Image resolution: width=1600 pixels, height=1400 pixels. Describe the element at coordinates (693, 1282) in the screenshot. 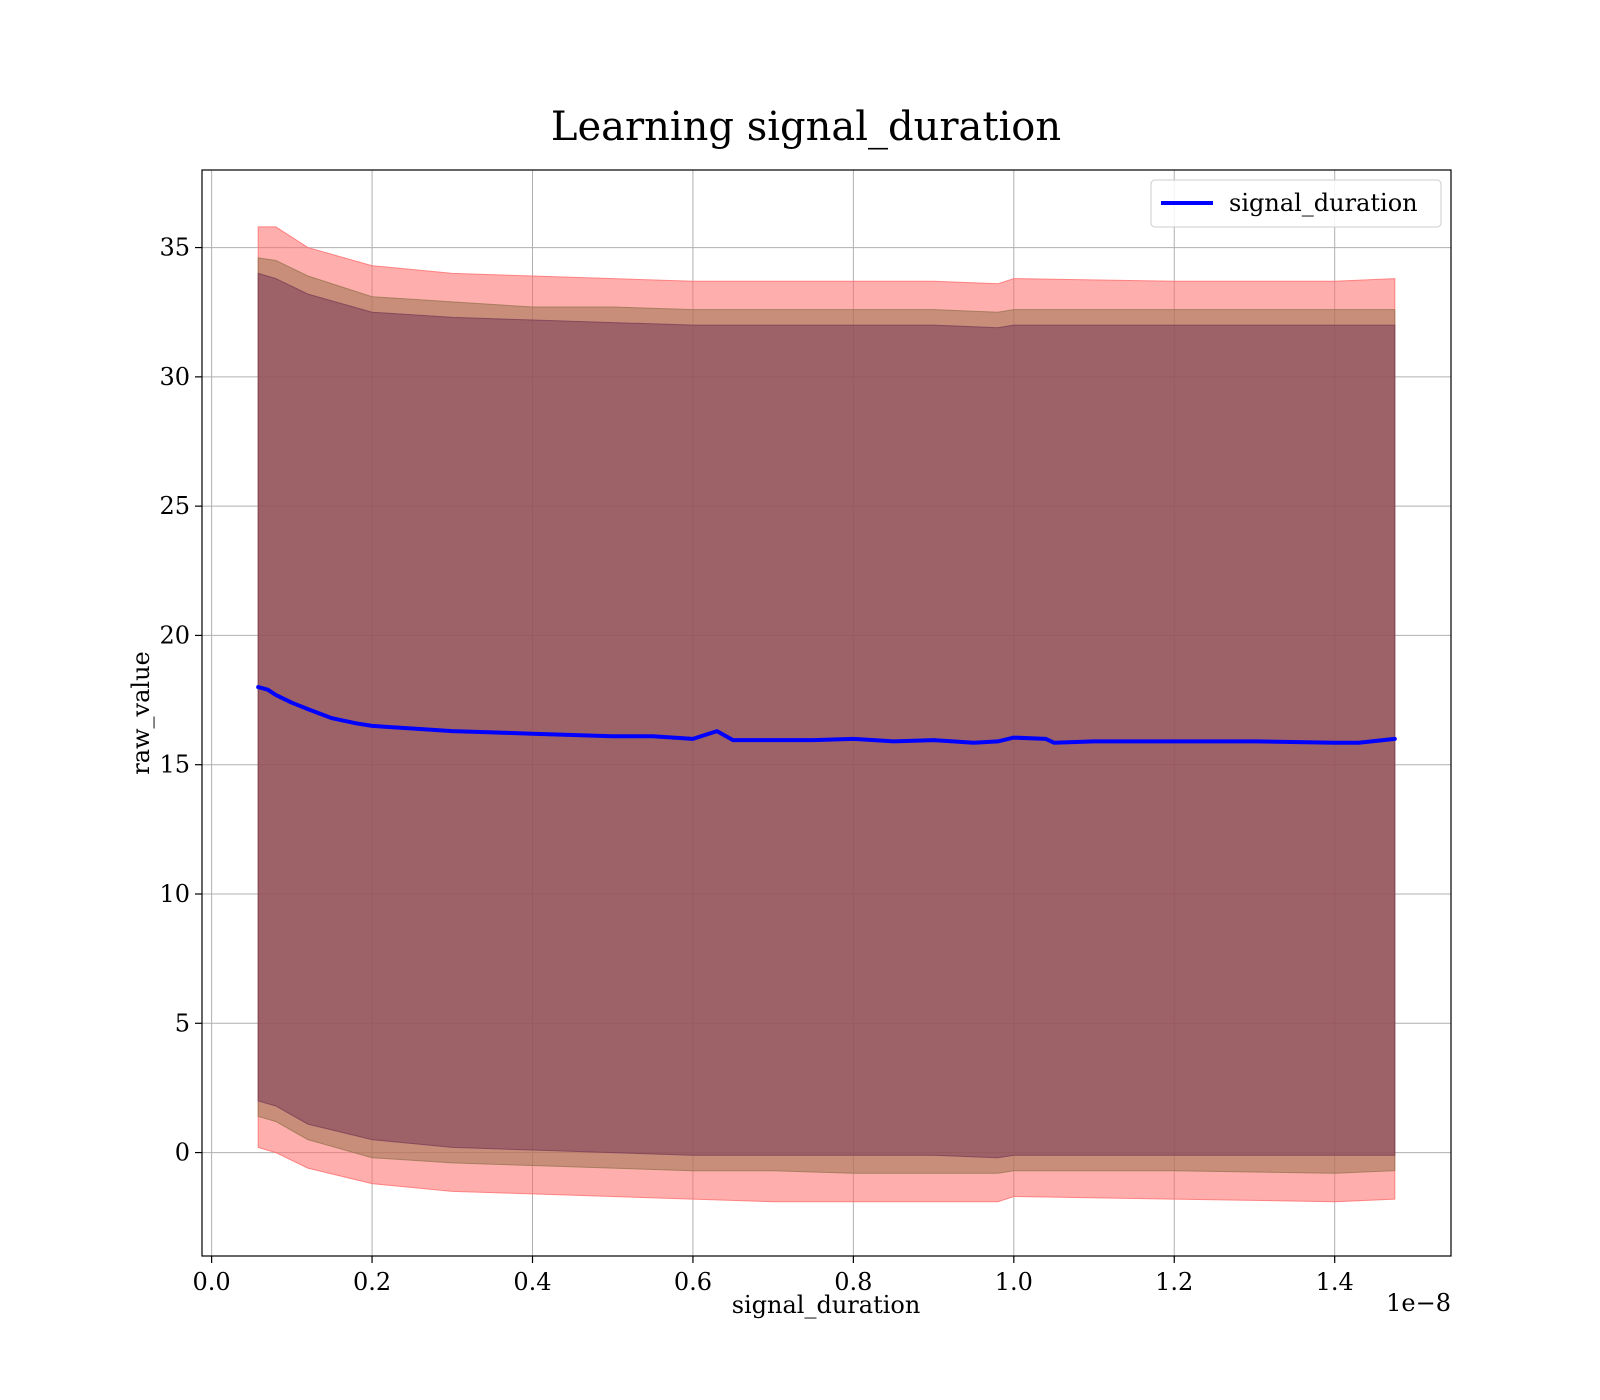

I see `x-tick-label: 0.6` at that location.